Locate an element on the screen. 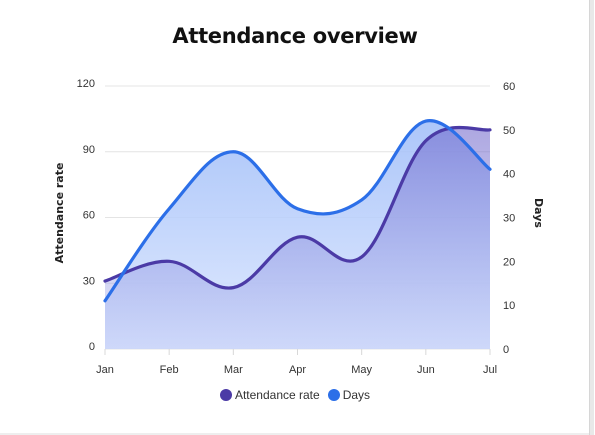  y-right-axis-title: Days is located at coordinates (538, 213).